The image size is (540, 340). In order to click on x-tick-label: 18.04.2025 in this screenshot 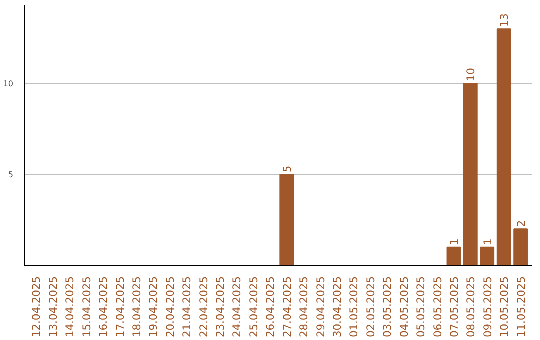, I will do `click(137, 307)`.